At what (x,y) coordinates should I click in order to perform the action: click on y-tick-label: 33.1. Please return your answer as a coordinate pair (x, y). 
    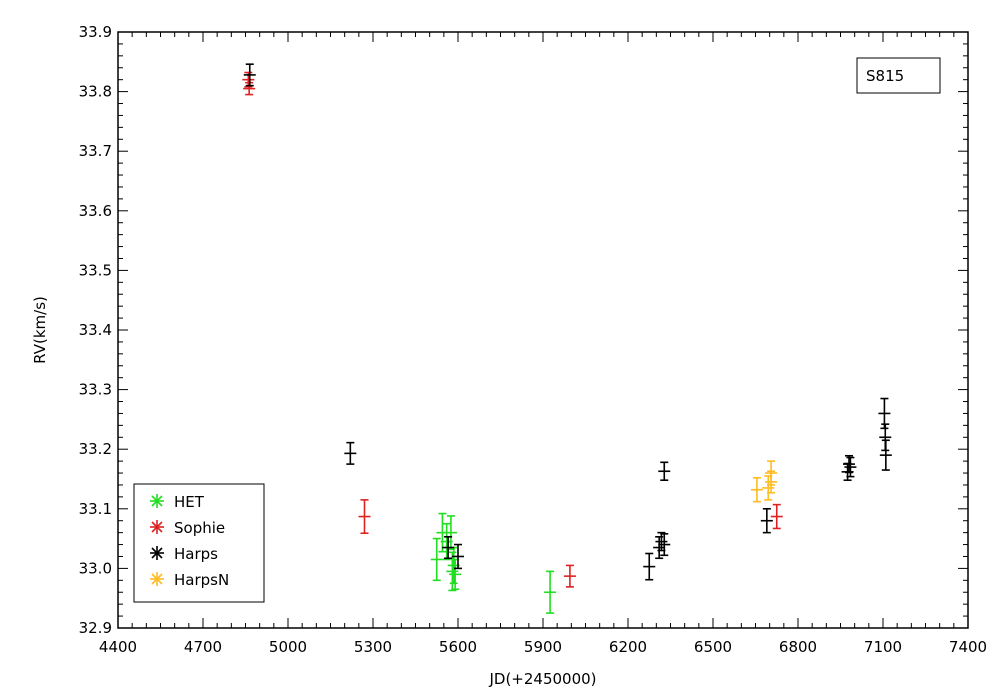
    Looking at the image, I should click on (95, 509).